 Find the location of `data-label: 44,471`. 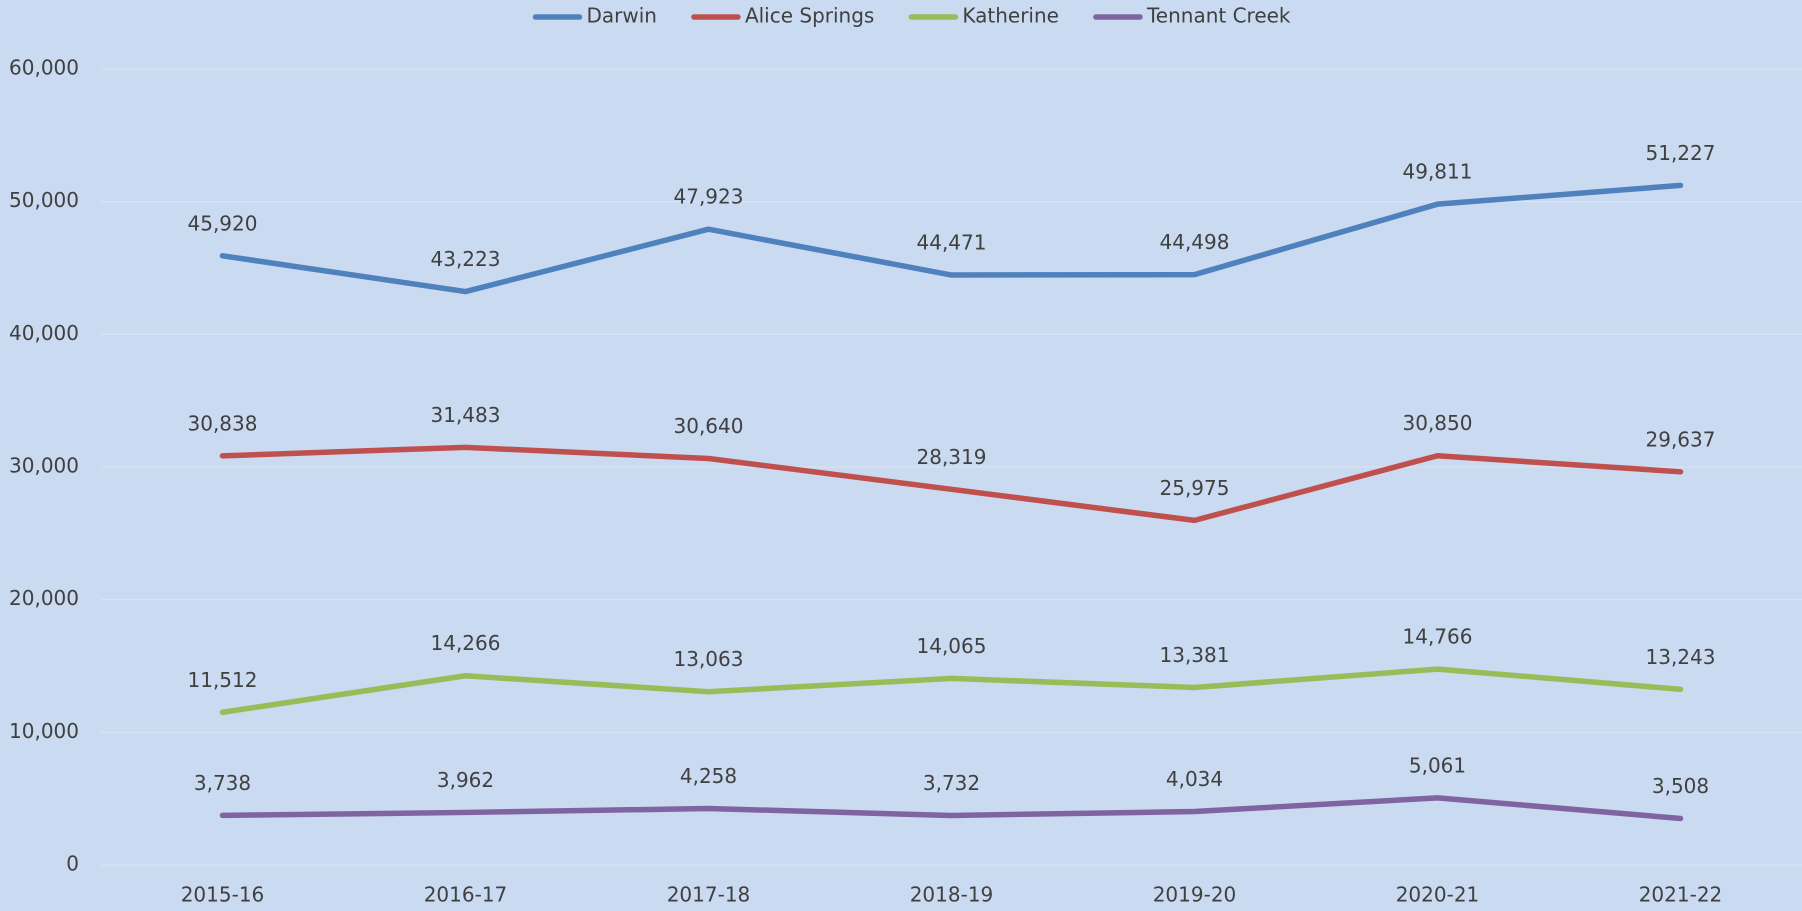

data-label: 44,471 is located at coordinates (952, 243).